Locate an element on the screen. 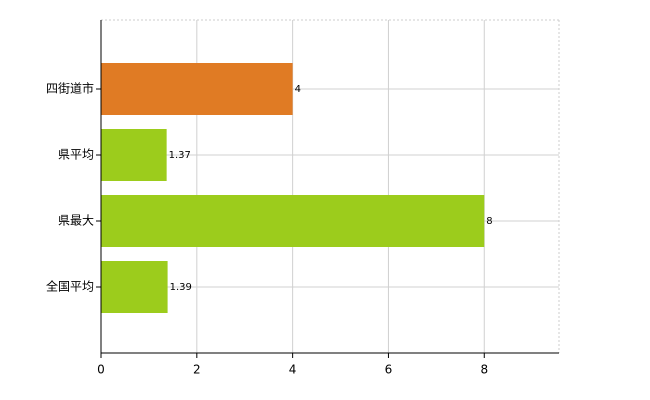 Image resolution: width=650 pixels, height=400 pixels. x-tick-label: 4 is located at coordinates (293, 370).